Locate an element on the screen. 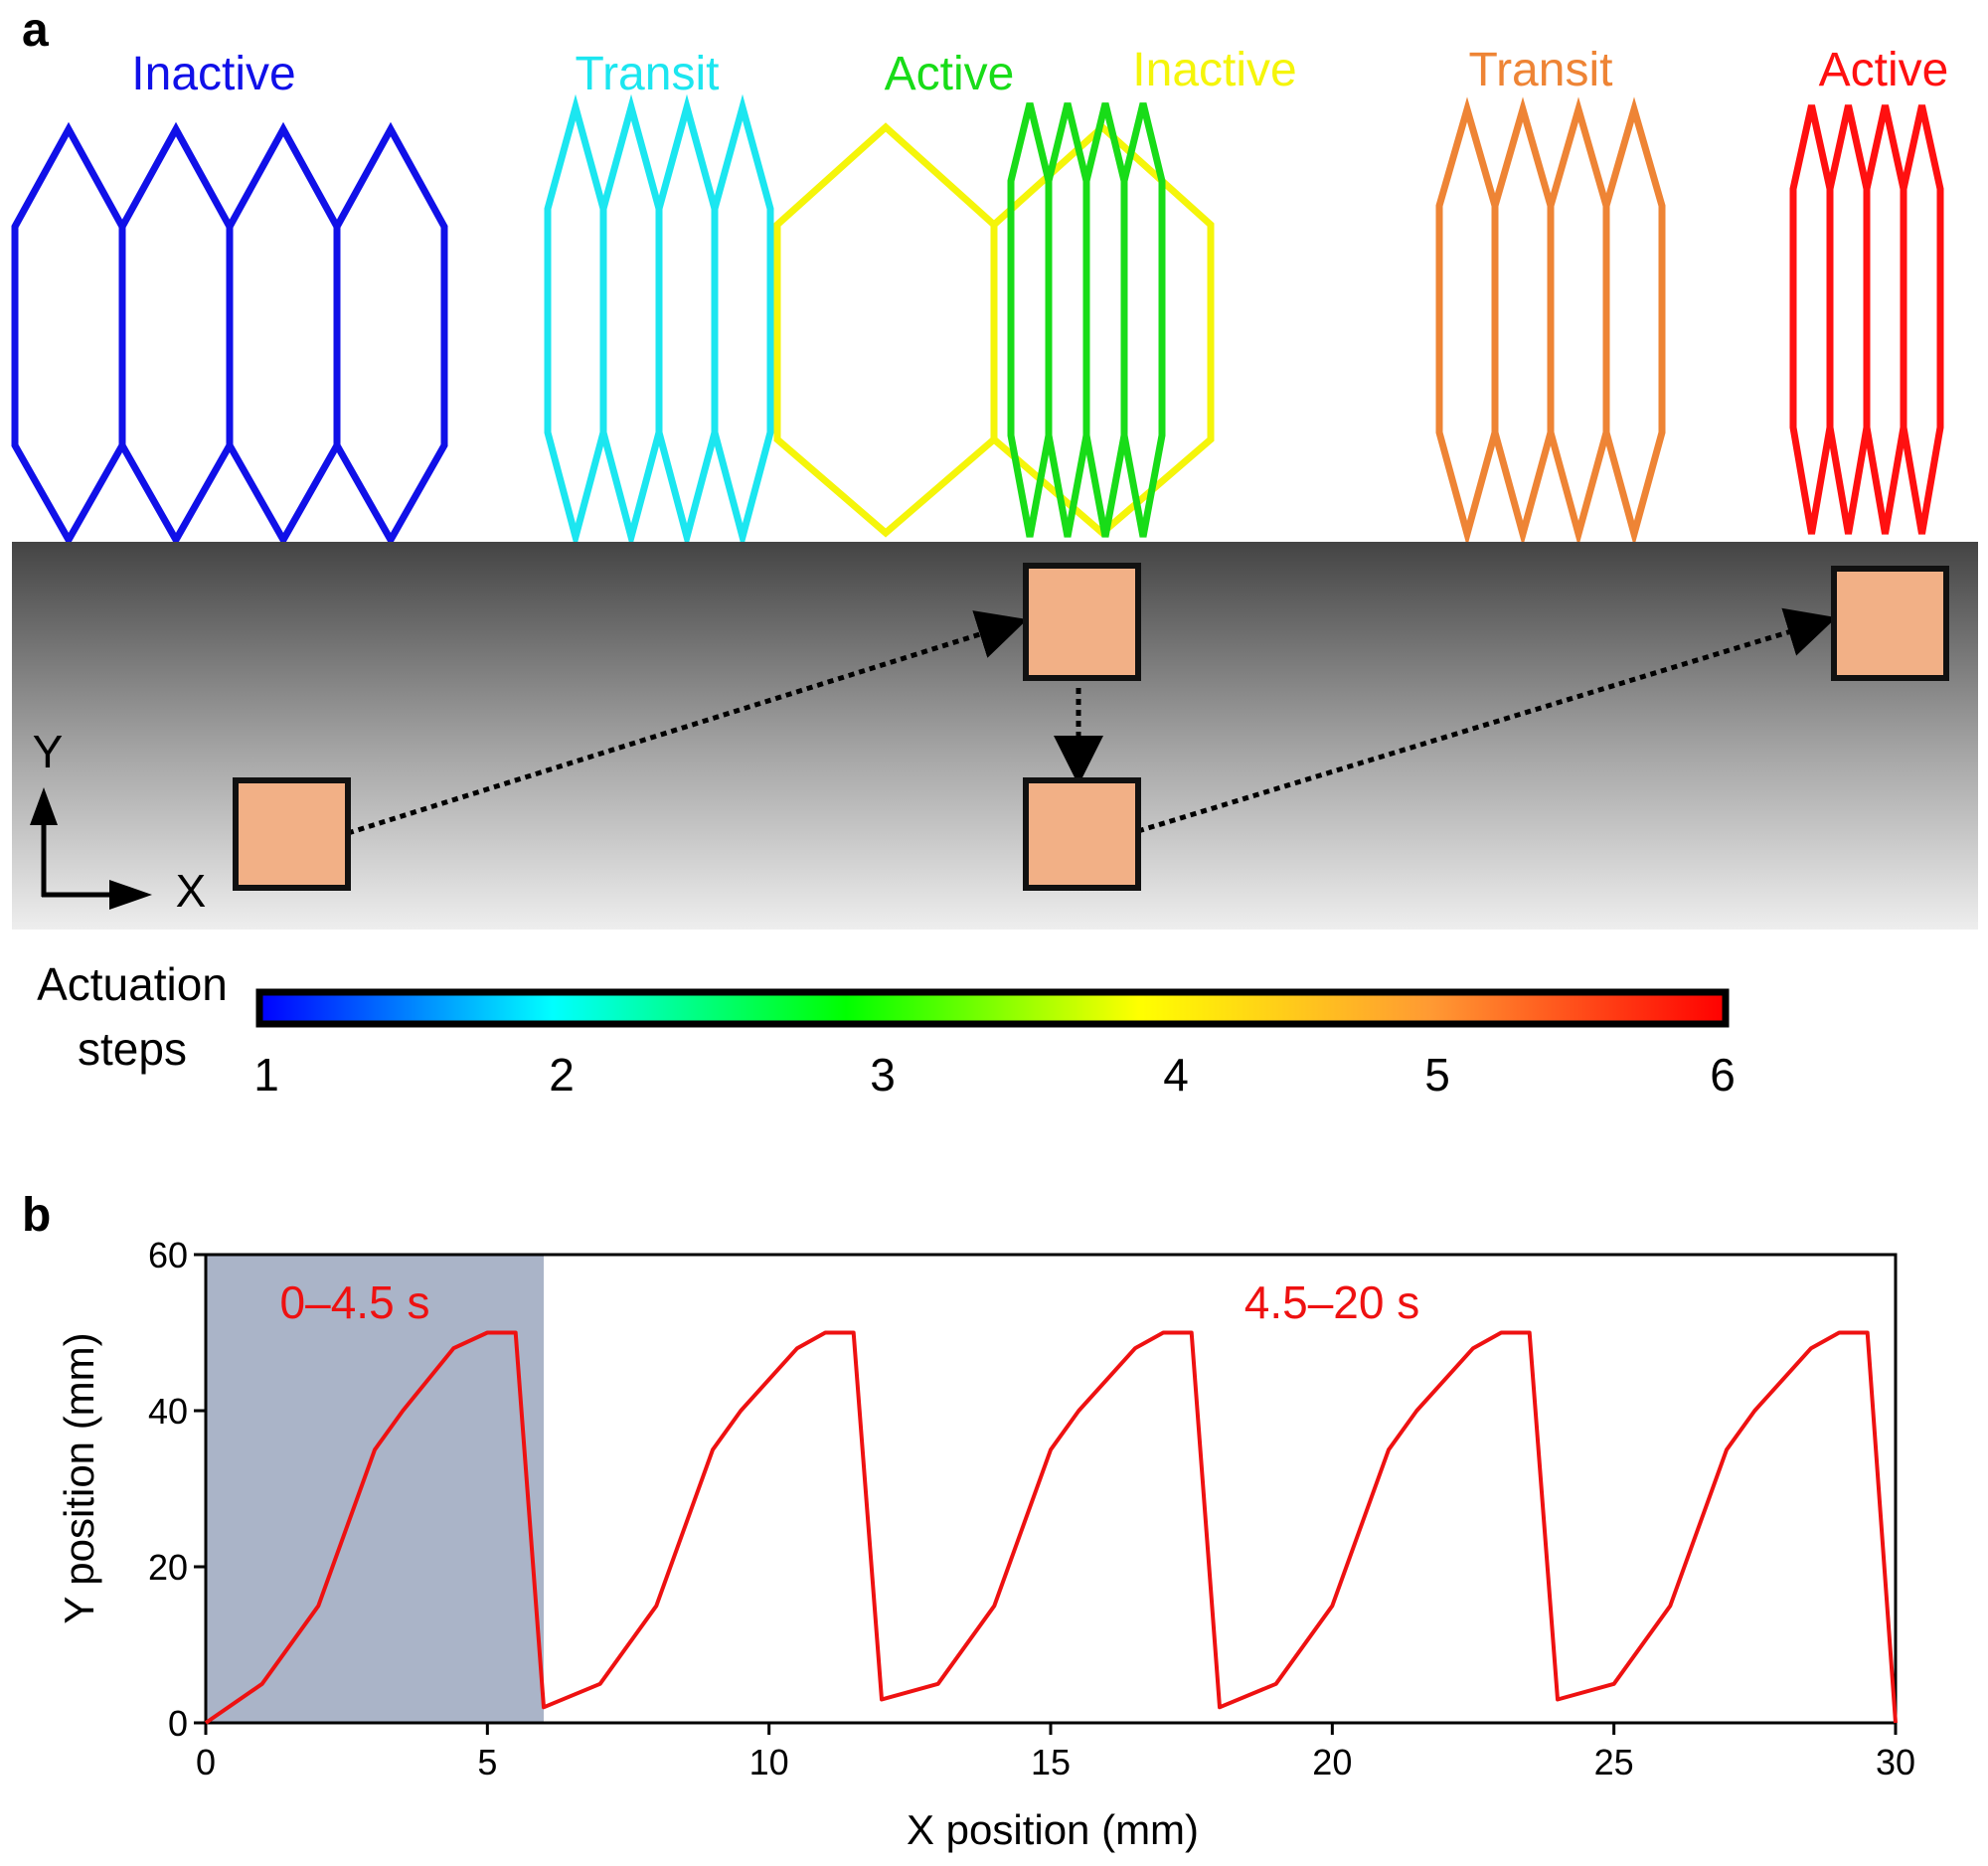  colorbar-tick-label: 3 is located at coordinates (883, 1075).